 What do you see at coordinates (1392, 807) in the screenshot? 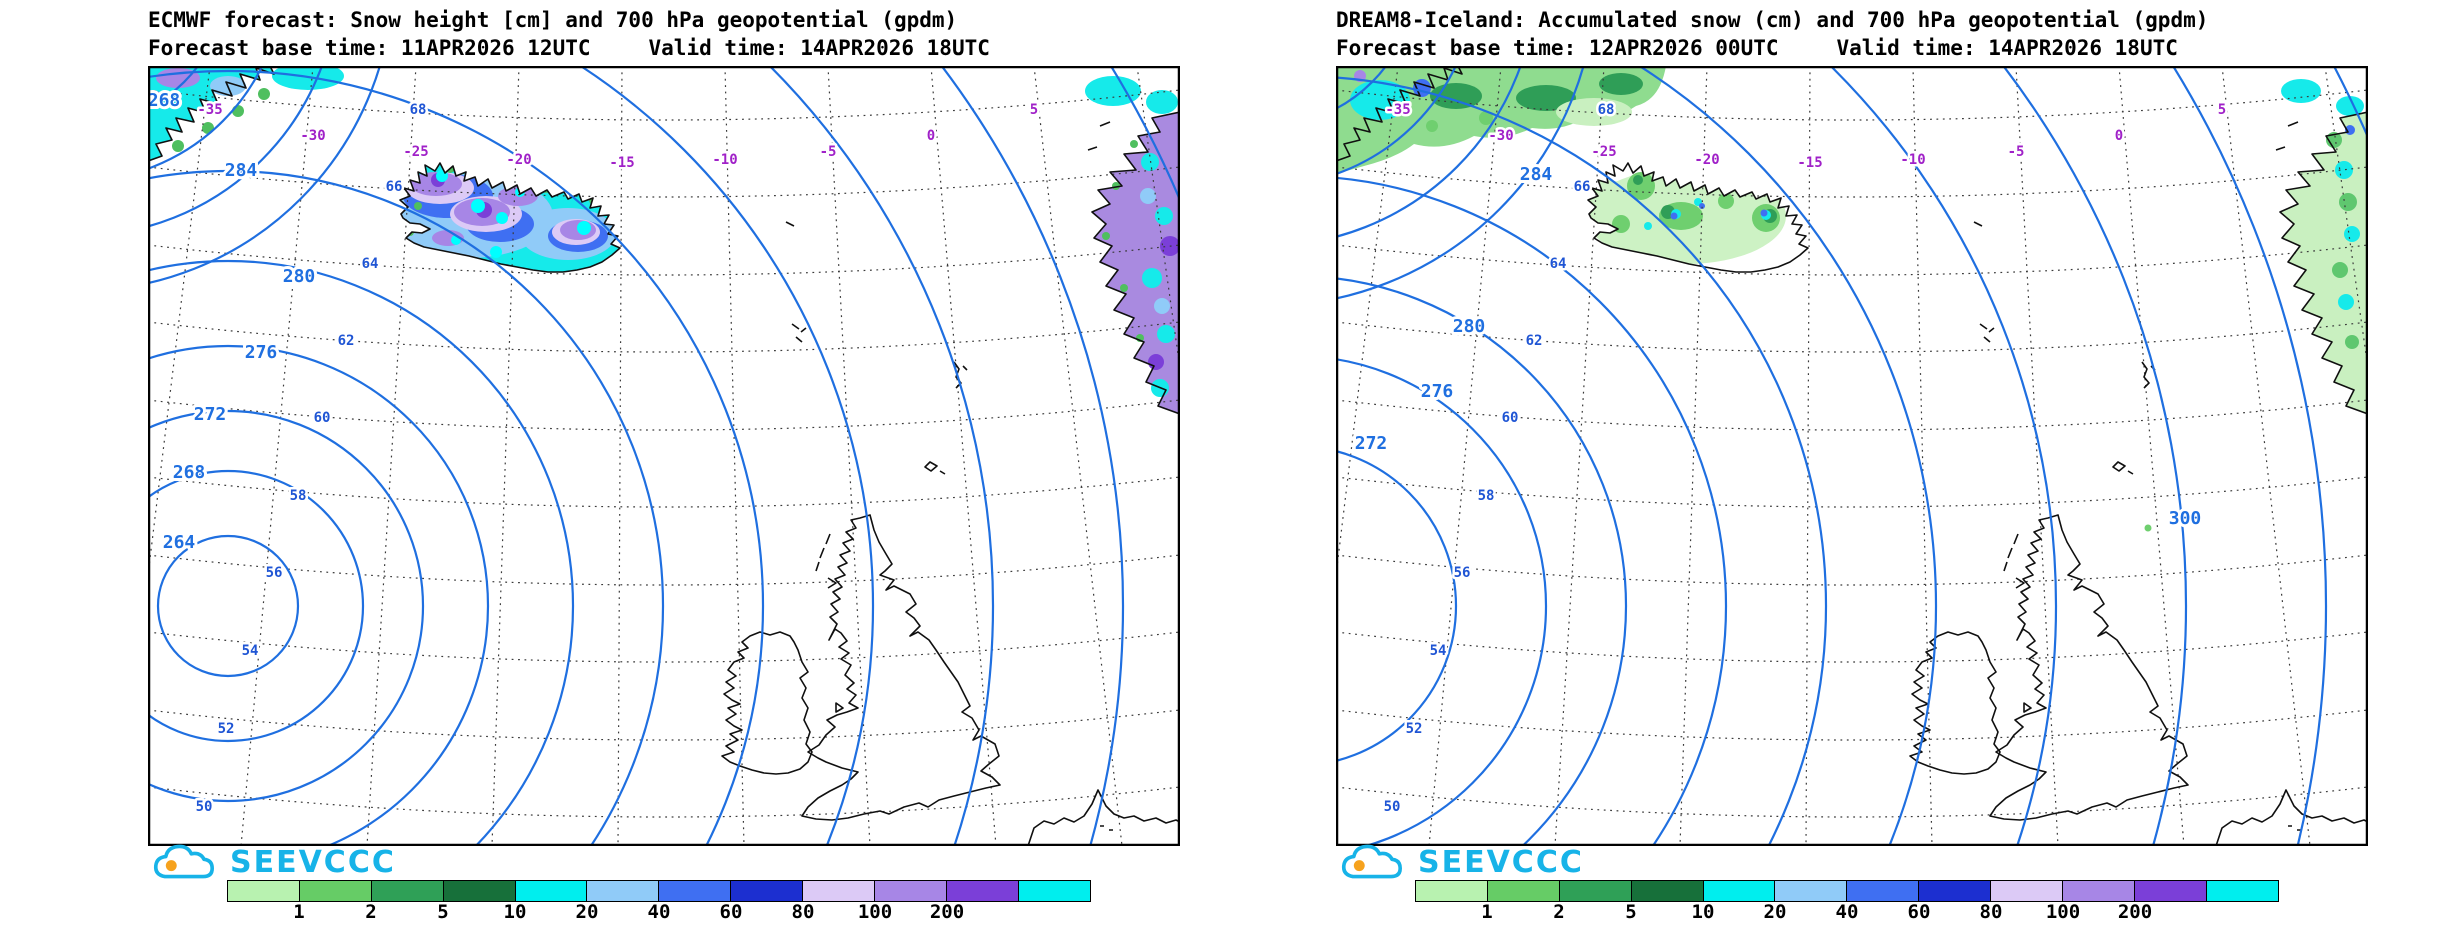
I see `latitude-label: 50` at bounding box center [1392, 807].